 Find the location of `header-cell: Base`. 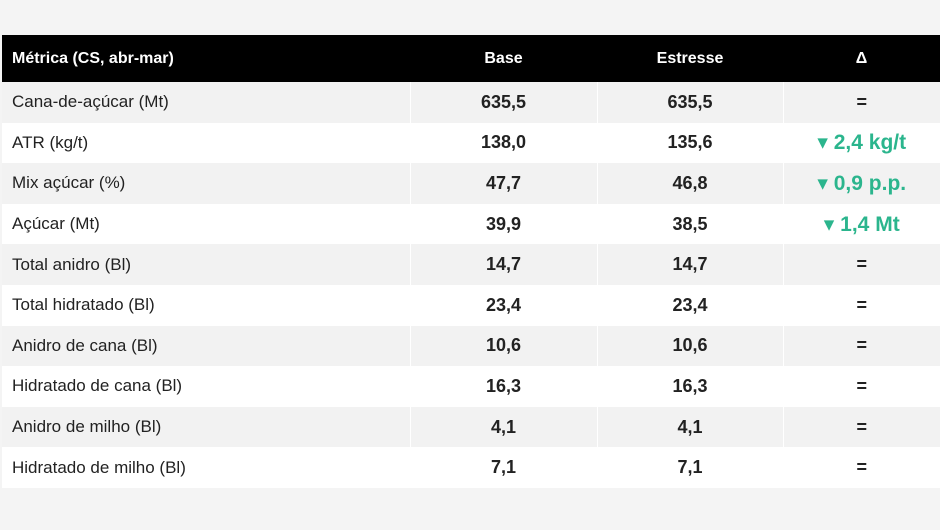

header-cell: Base is located at coordinates (503, 58).